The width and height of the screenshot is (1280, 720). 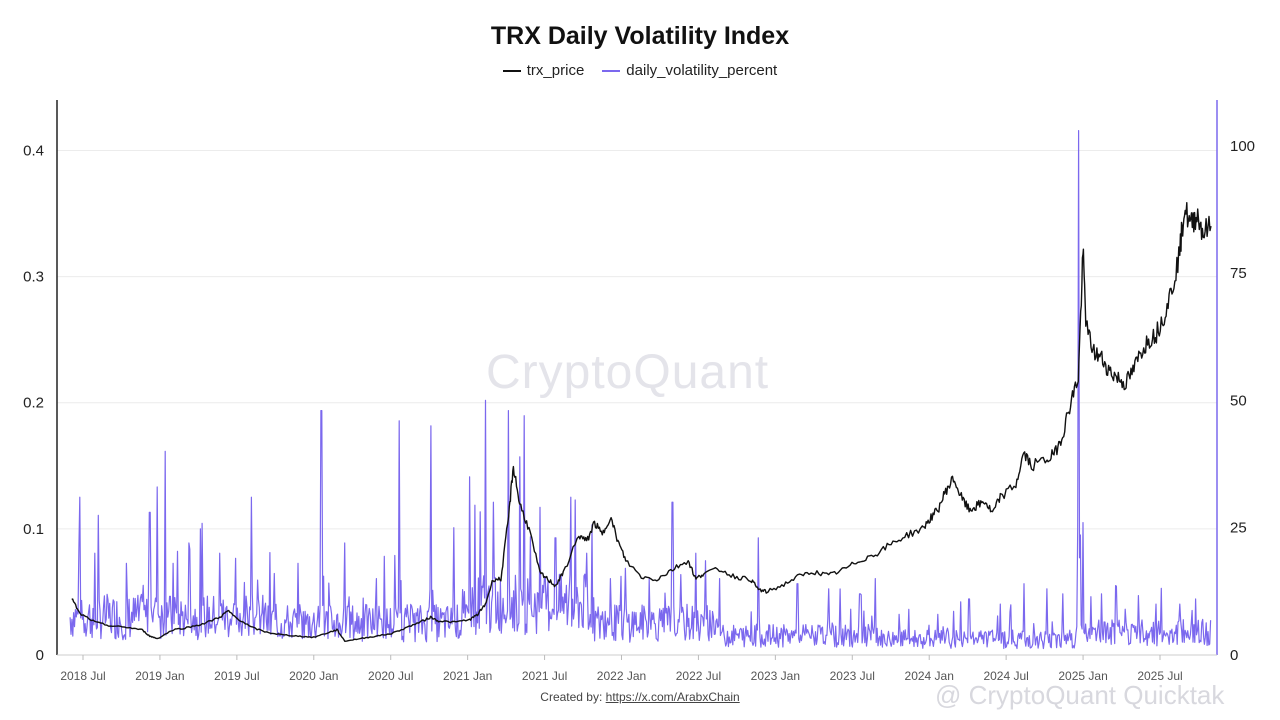 I want to click on x-tick-label: 2021 Jan, so click(x=467, y=676).